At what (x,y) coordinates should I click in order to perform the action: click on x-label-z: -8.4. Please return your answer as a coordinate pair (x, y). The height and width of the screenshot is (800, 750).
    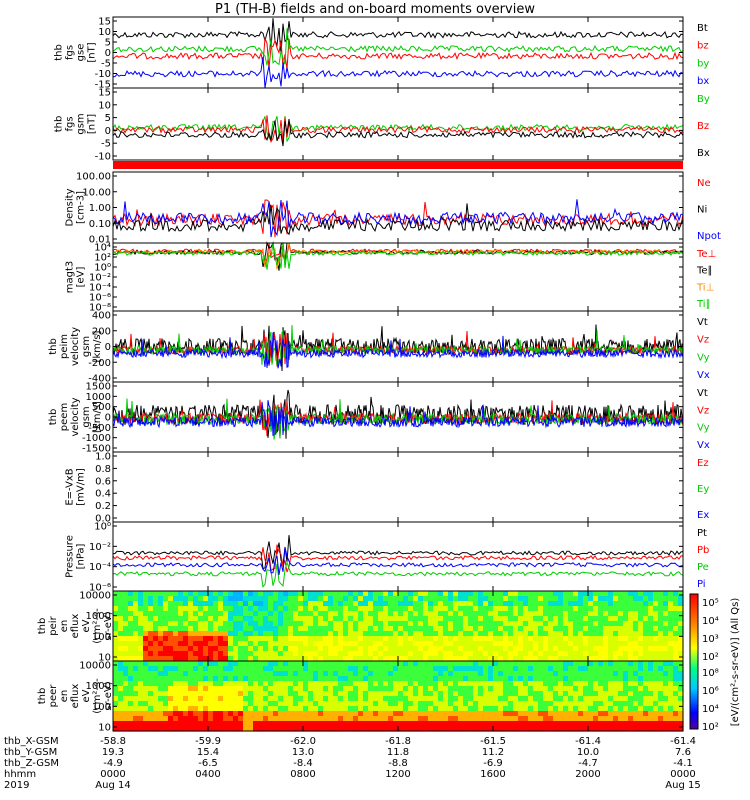
    Looking at the image, I should click on (303, 763).